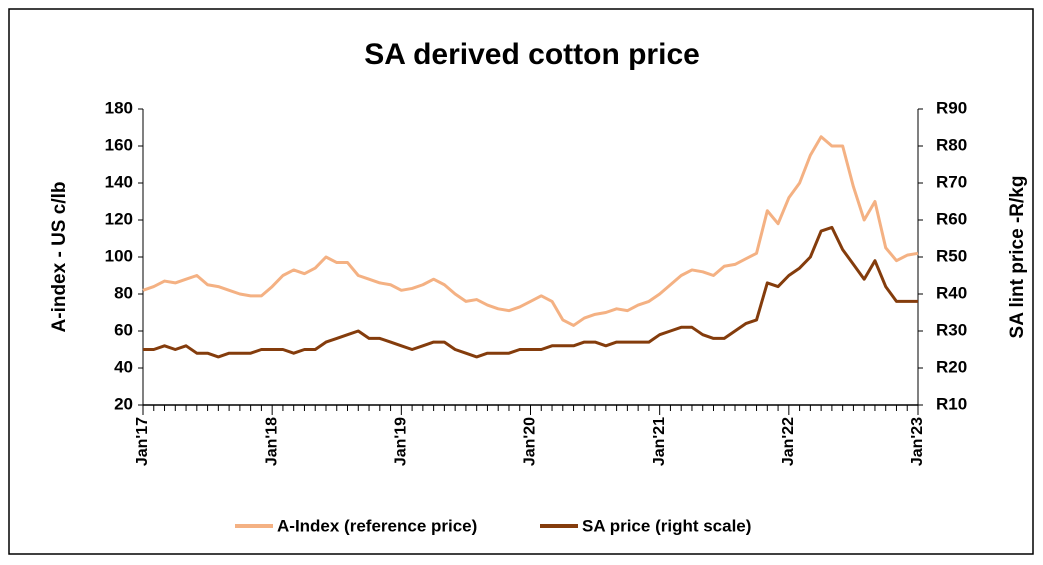  Describe the element at coordinates (917, 441) in the screenshot. I see `x-tick-label: Jan'23` at that location.